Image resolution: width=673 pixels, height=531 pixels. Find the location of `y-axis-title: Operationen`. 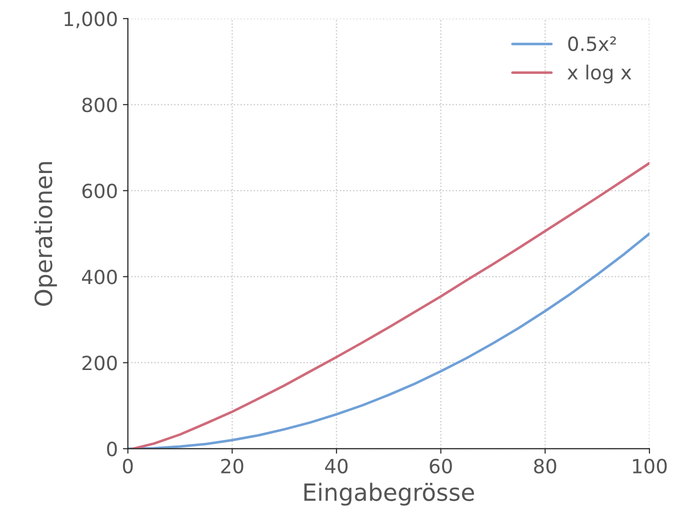

y-axis-title: Operationen is located at coordinates (45, 234).